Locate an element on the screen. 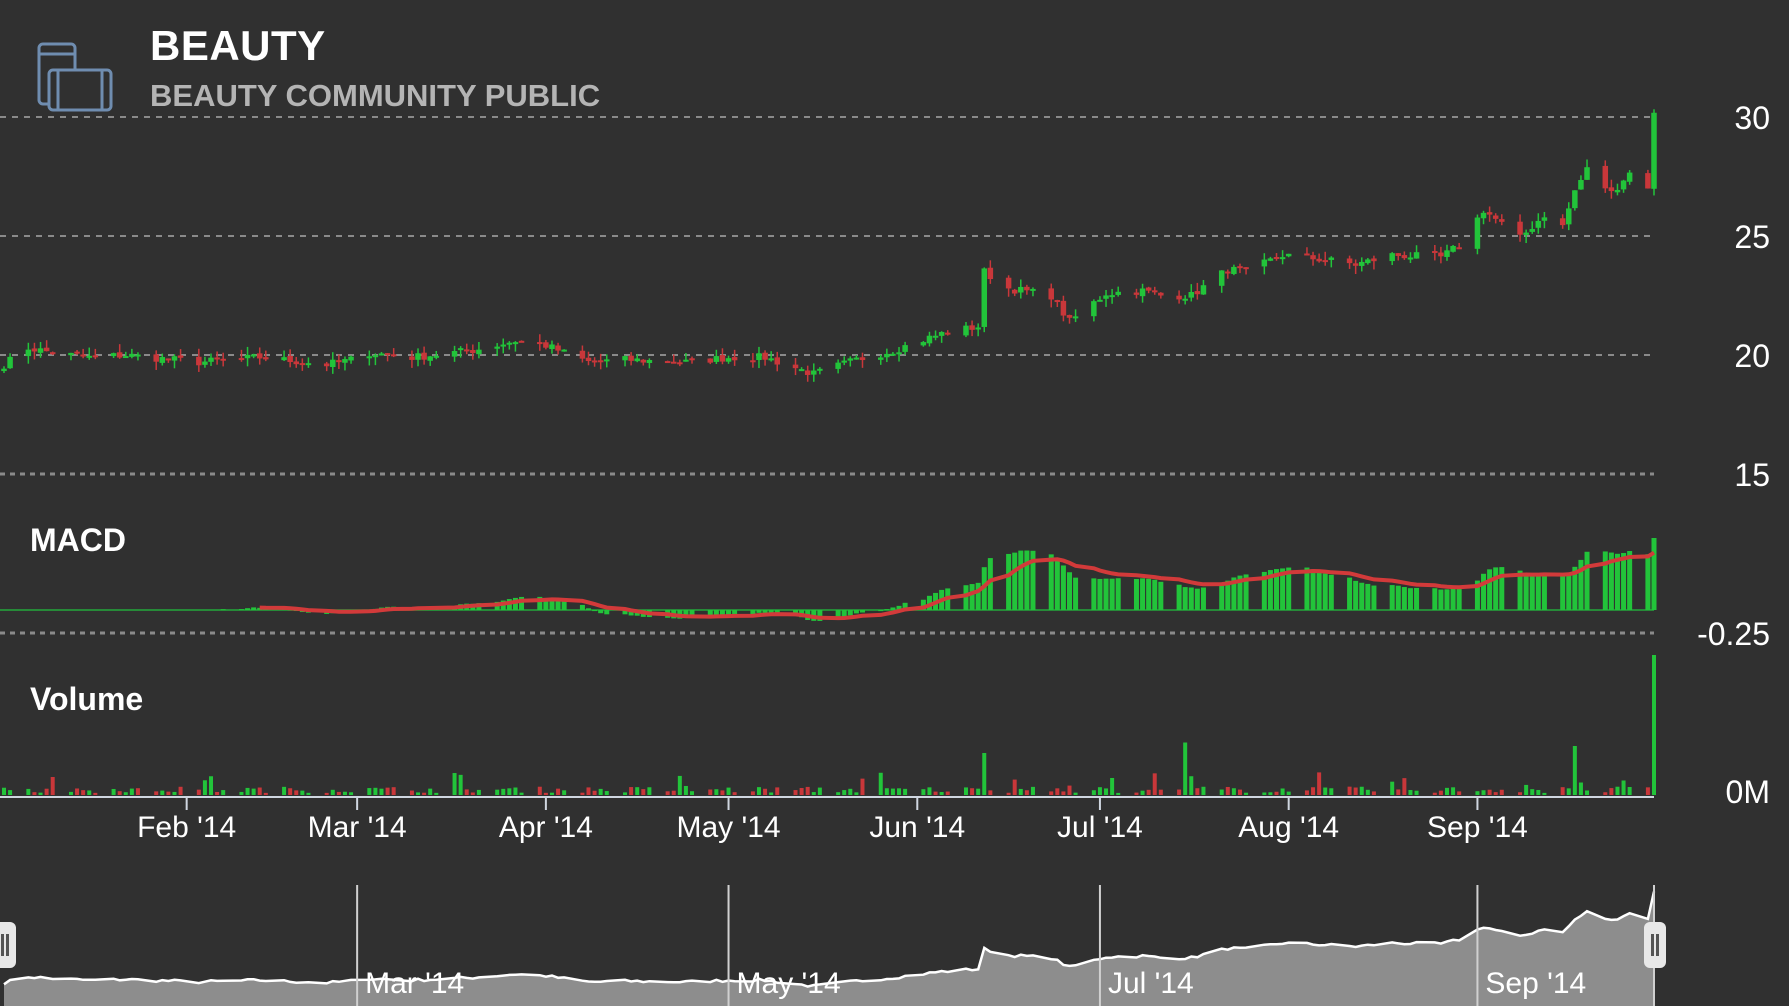  navigator: Mar '14 May '14 Jul '14 Sep '14 is located at coordinates (829, 945).